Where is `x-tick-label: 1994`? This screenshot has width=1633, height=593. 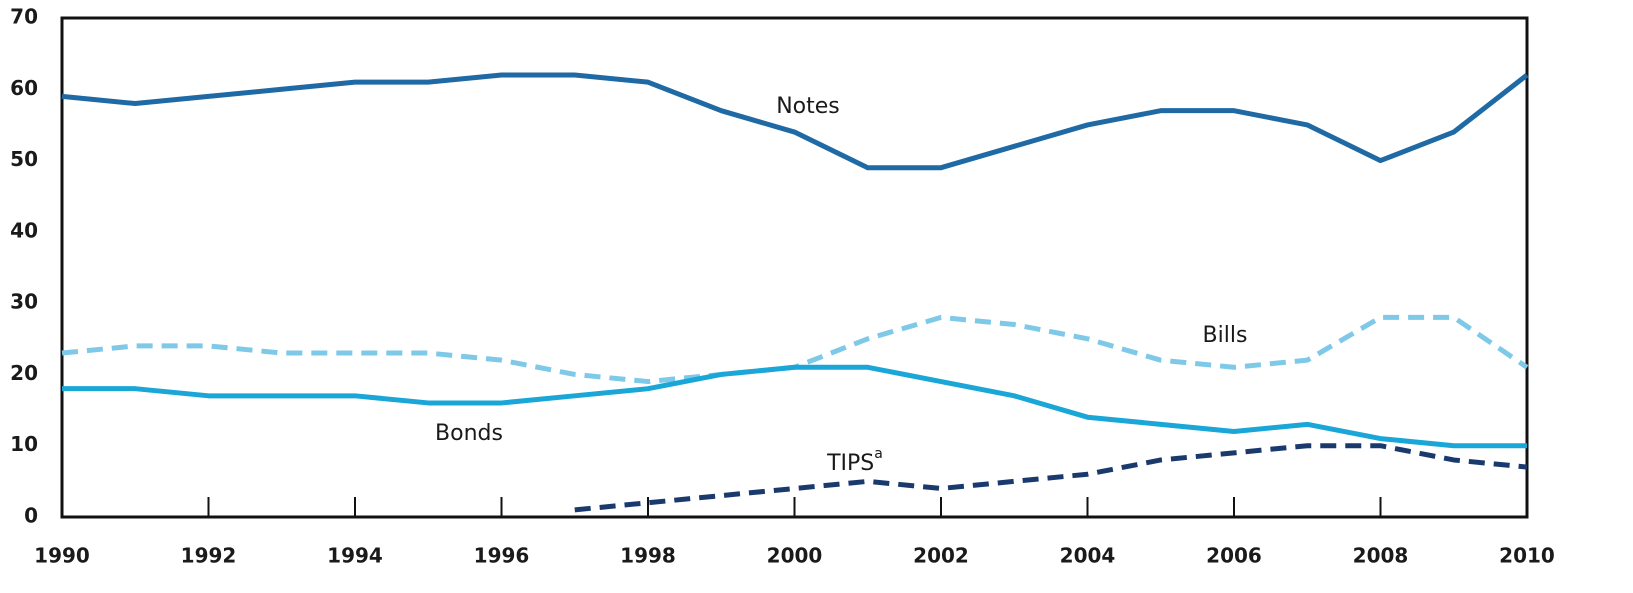
x-tick-label: 1994 is located at coordinates (355, 556).